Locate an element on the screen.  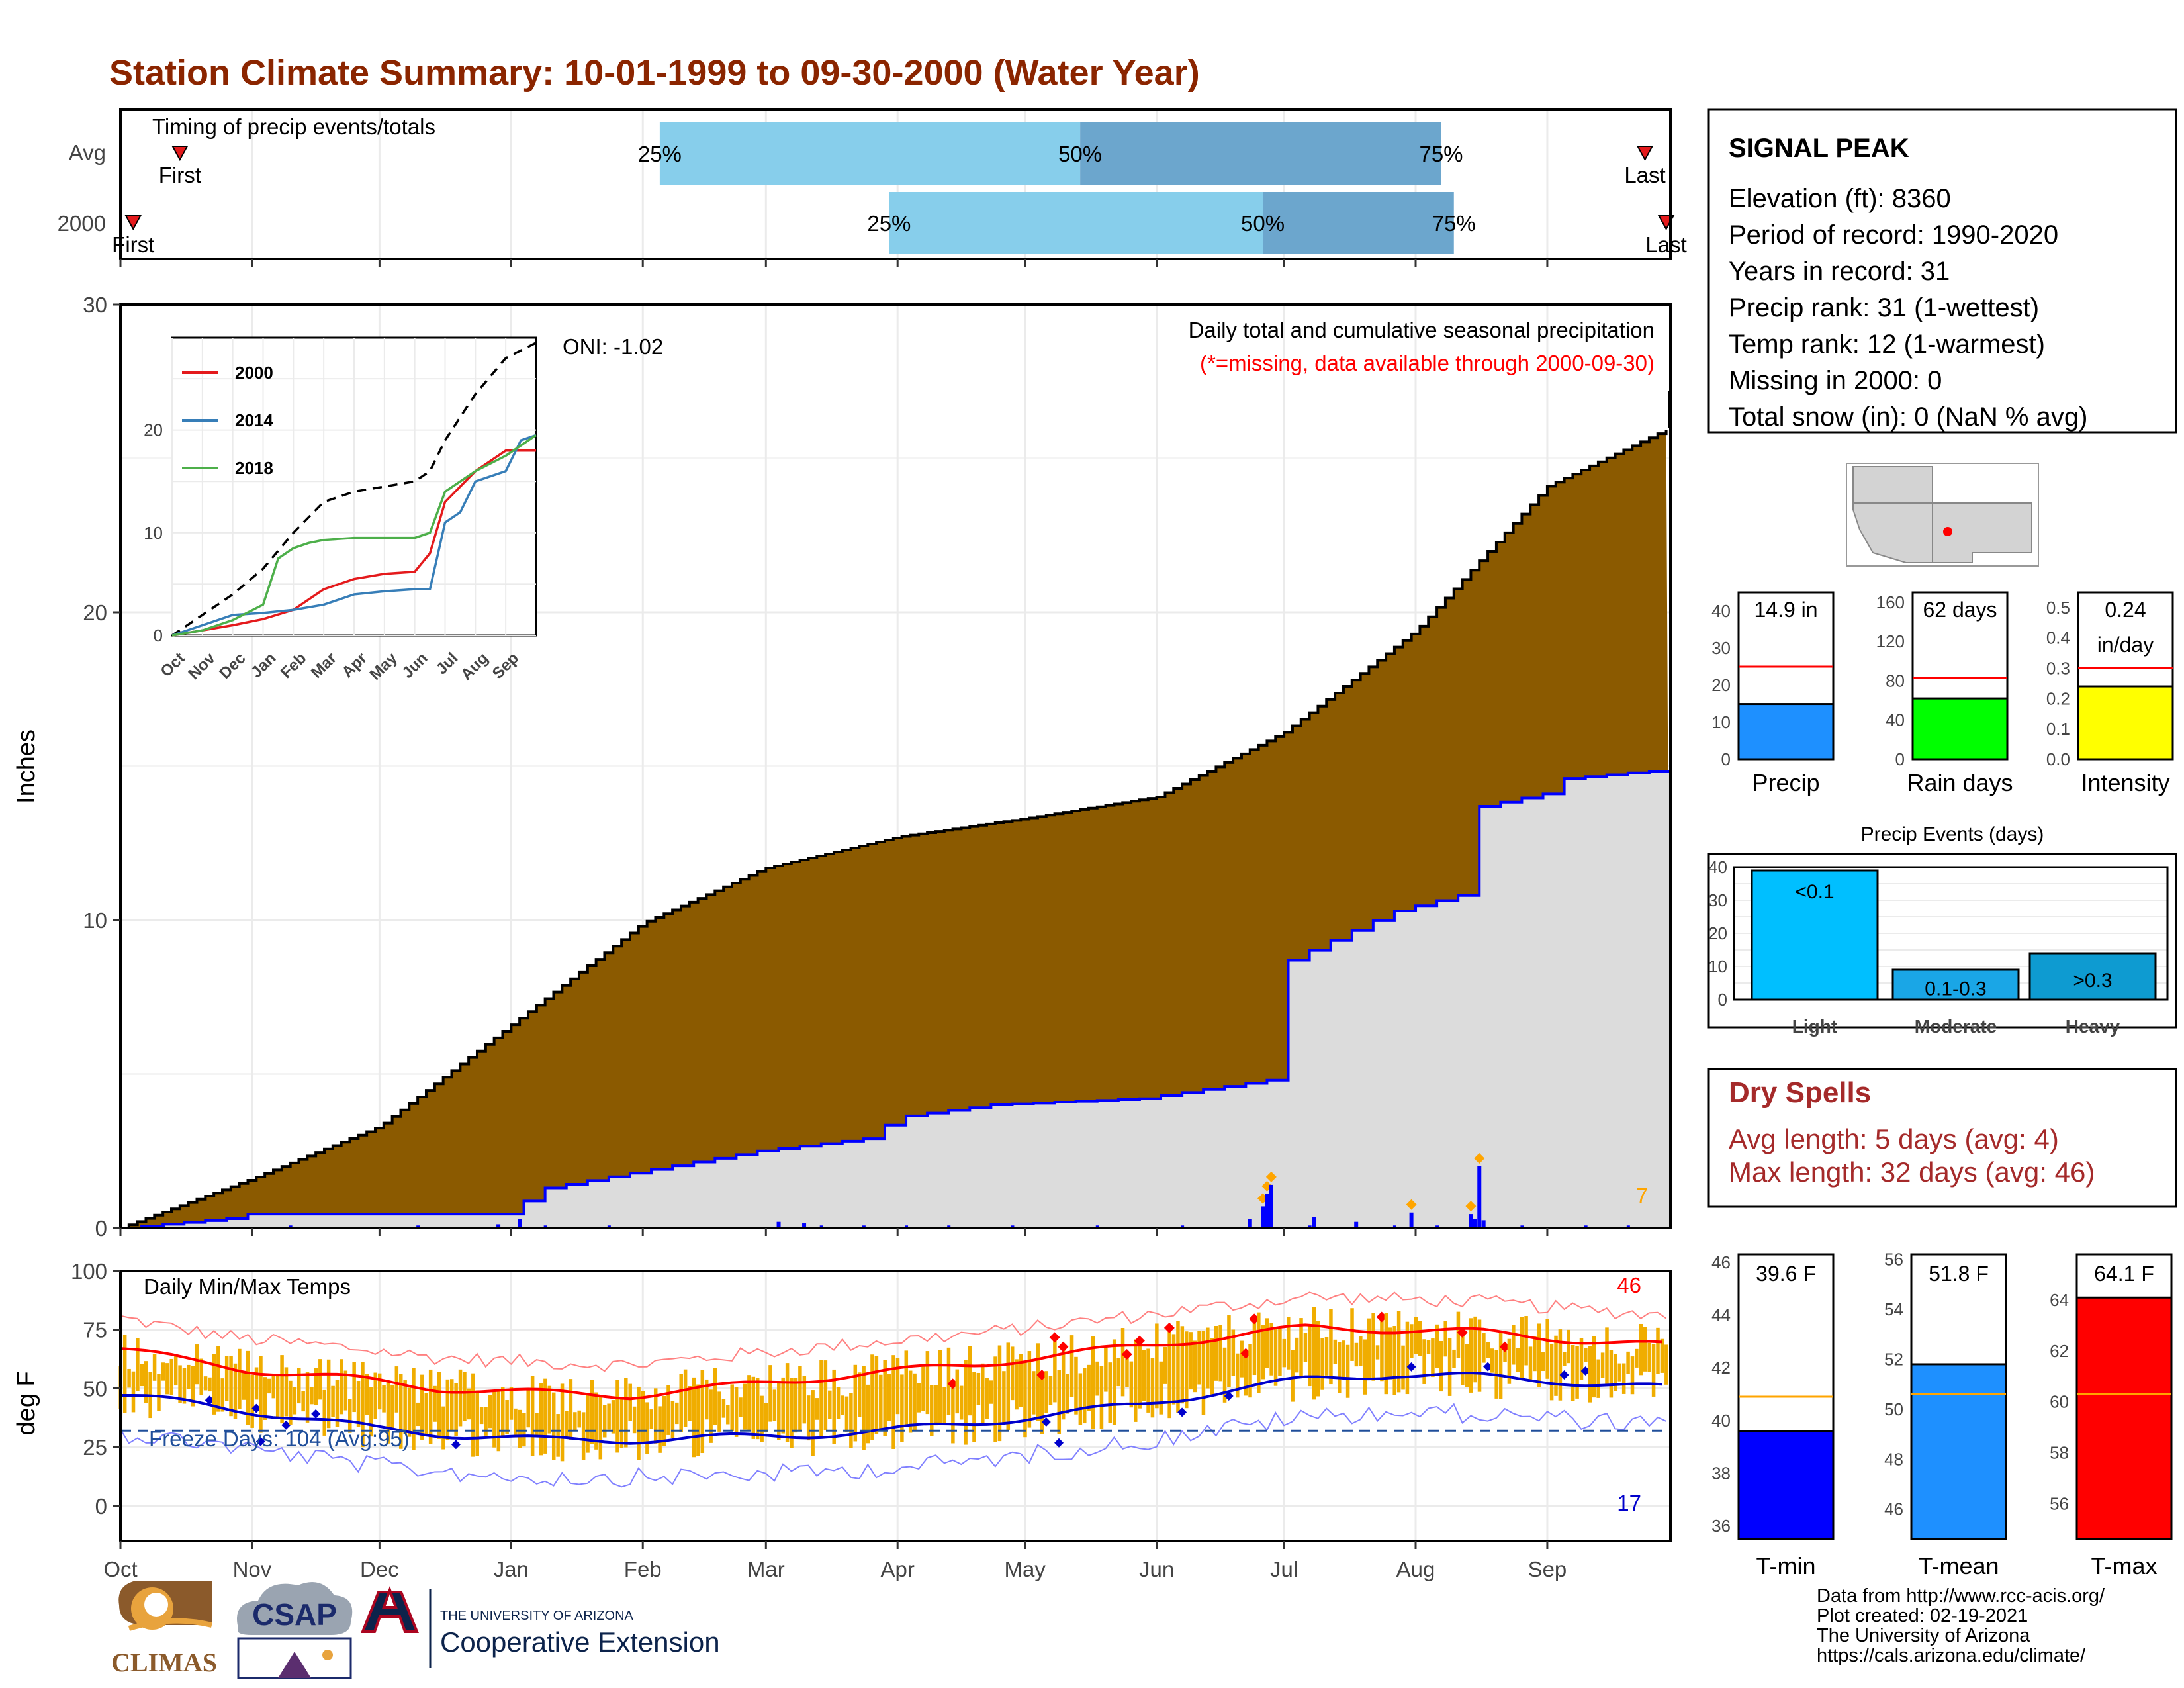
temp-summary-tick: 54 is located at coordinates (1894, 1309).